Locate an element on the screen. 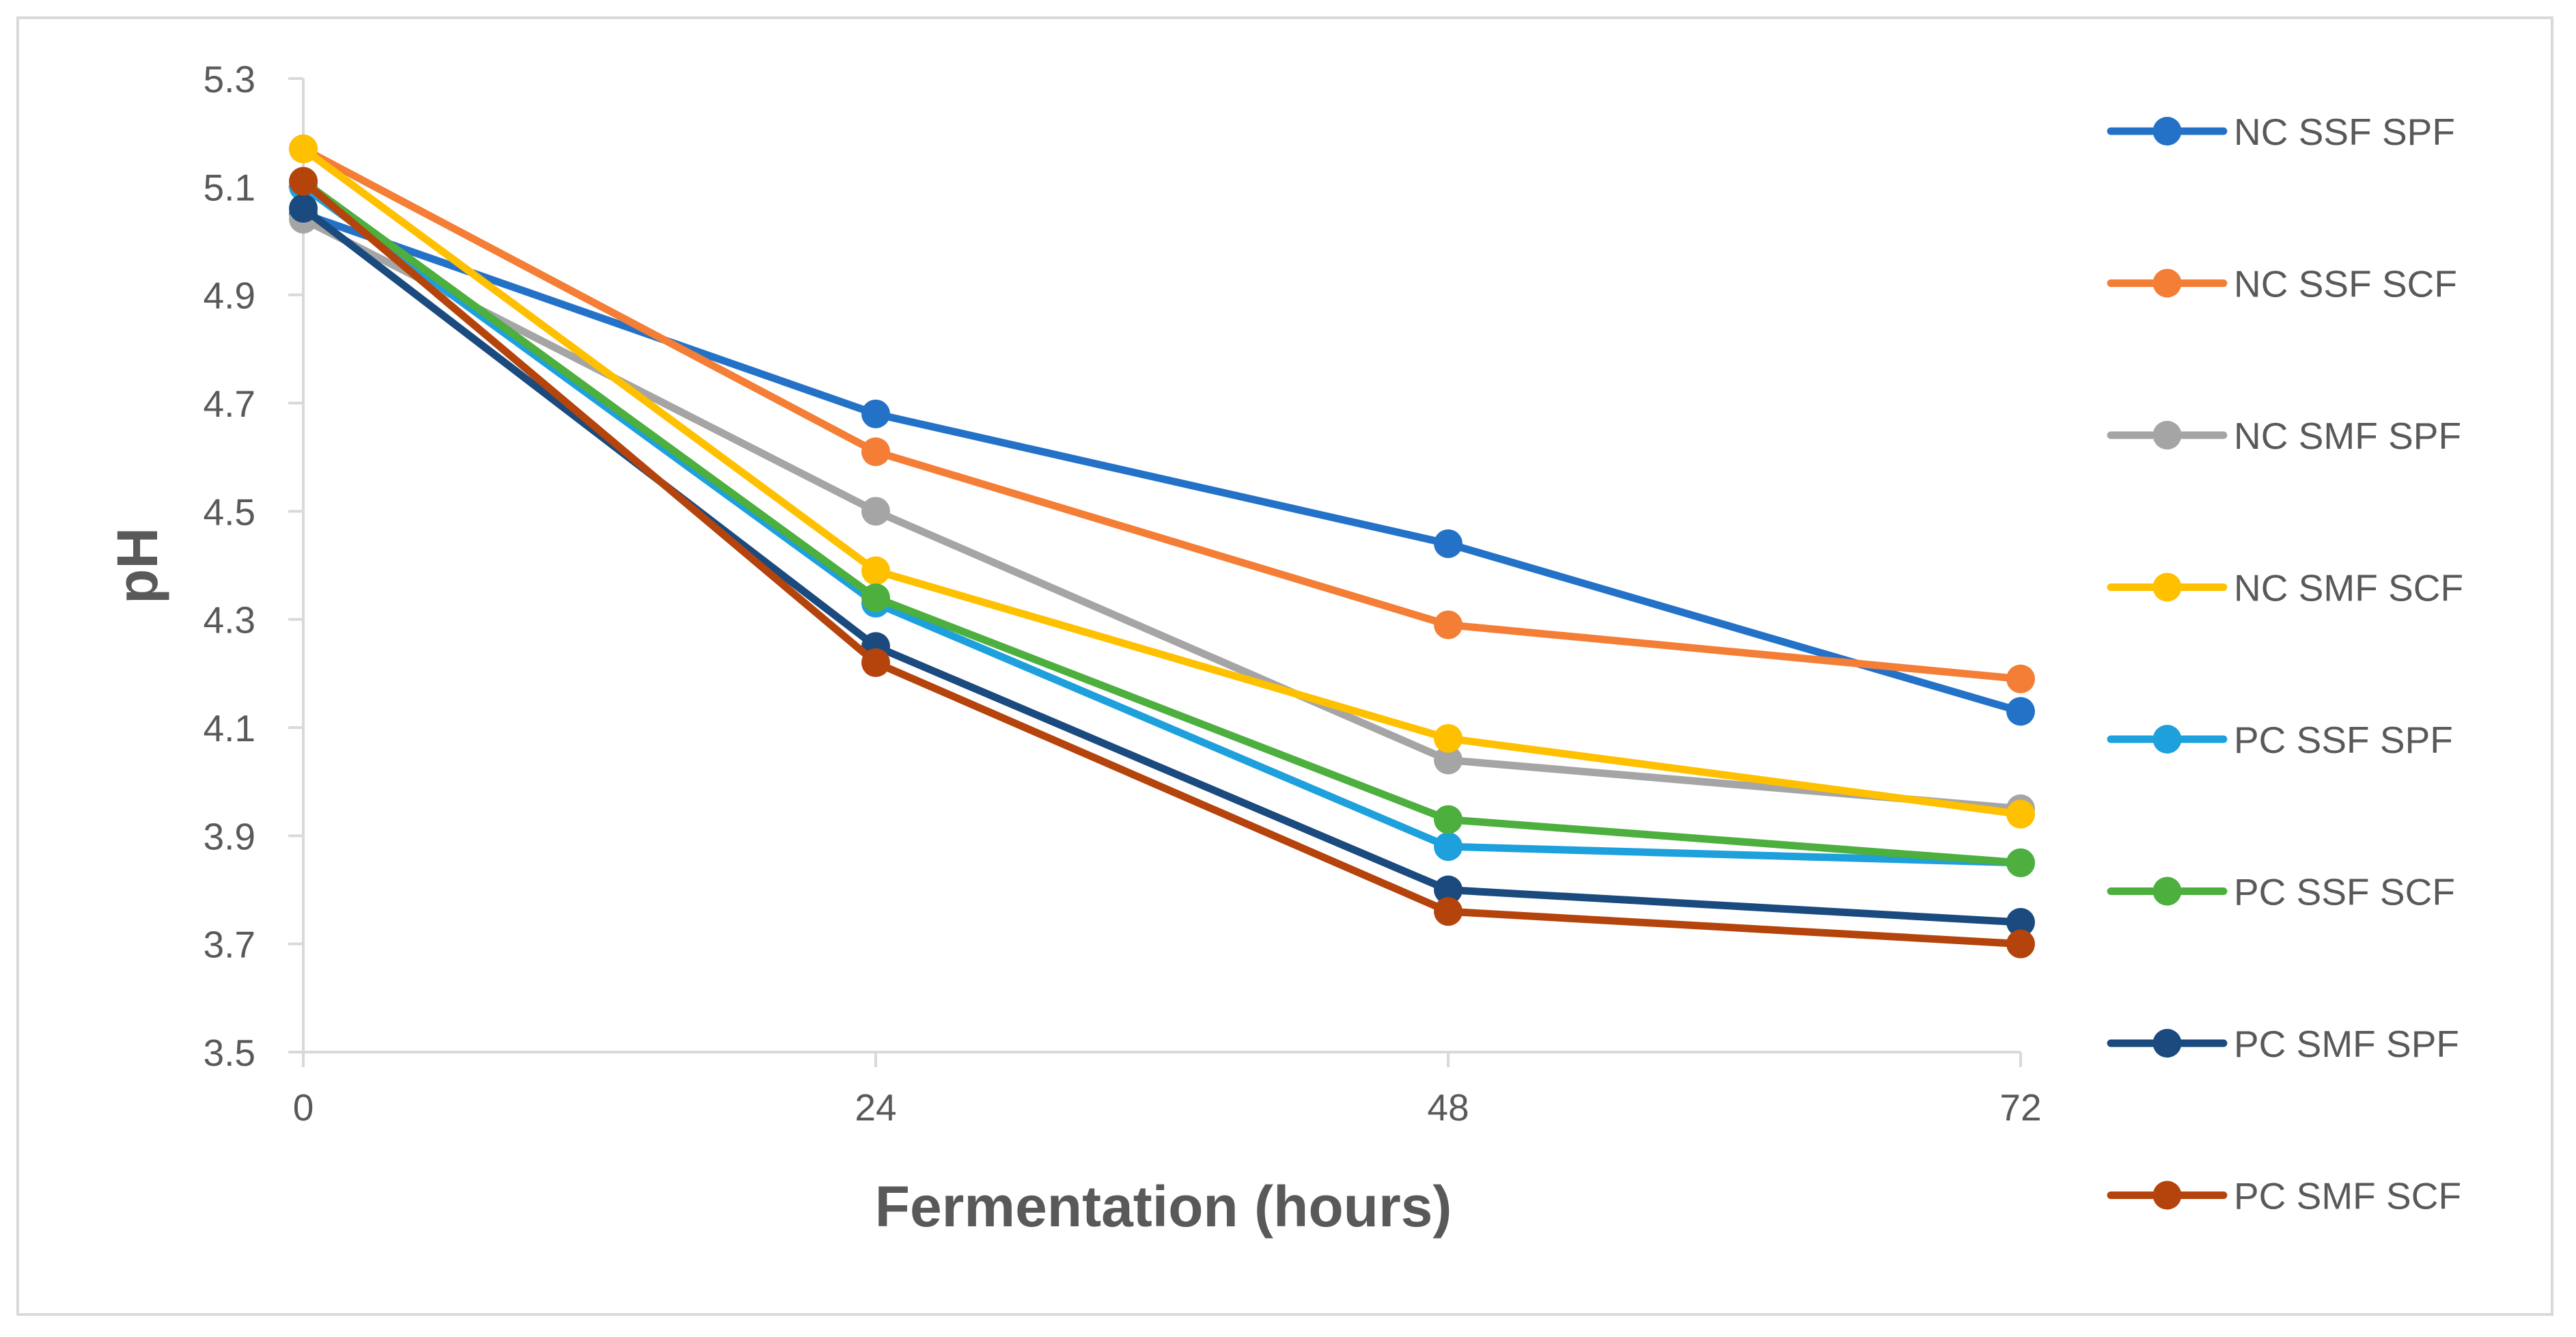 Image resolution: width=2576 pixels, height=1337 pixels. legend-item-pc-smf-scf: PC SMF SCF is located at coordinates (2284, 1196).